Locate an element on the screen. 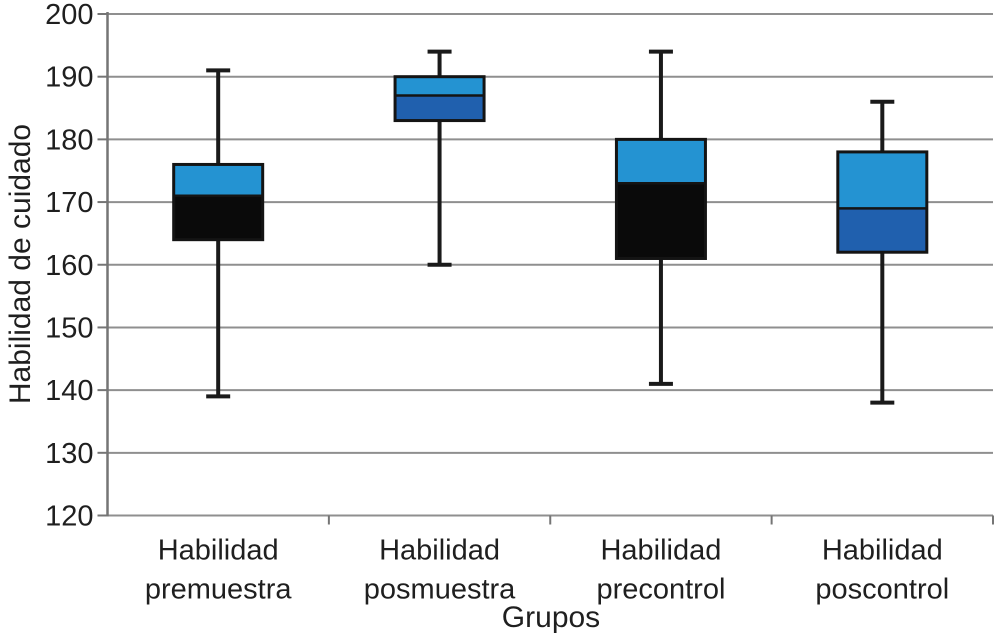  box-lower-segment-habilidad-posmuestra is located at coordinates (440, 108).